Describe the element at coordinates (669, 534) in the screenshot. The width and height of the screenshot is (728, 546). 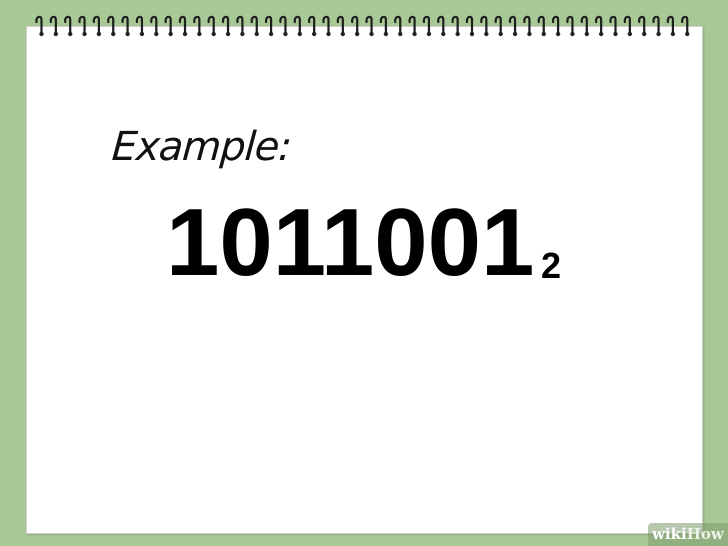
I see `wikihow-logo-wiki: wiki` at that location.